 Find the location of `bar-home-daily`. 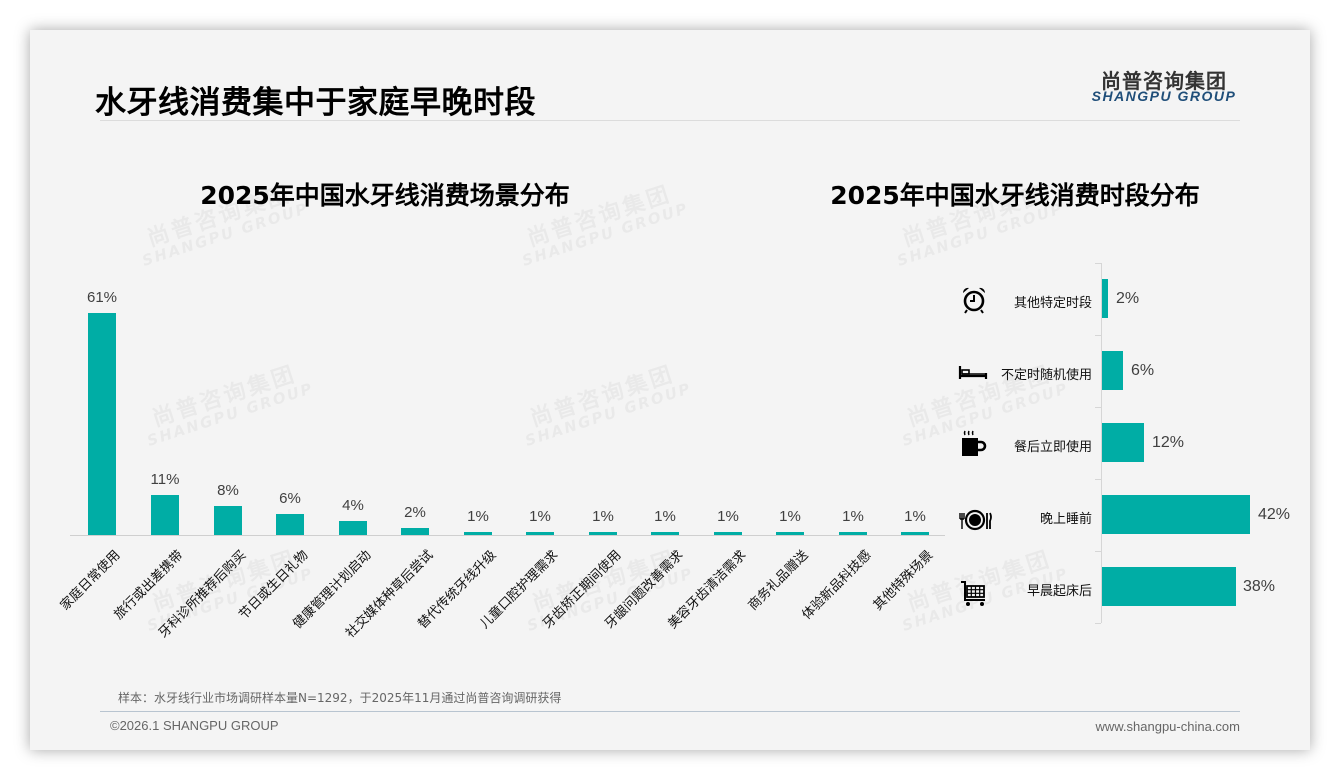

bar-home-daily is located at coordinates (102, 424).